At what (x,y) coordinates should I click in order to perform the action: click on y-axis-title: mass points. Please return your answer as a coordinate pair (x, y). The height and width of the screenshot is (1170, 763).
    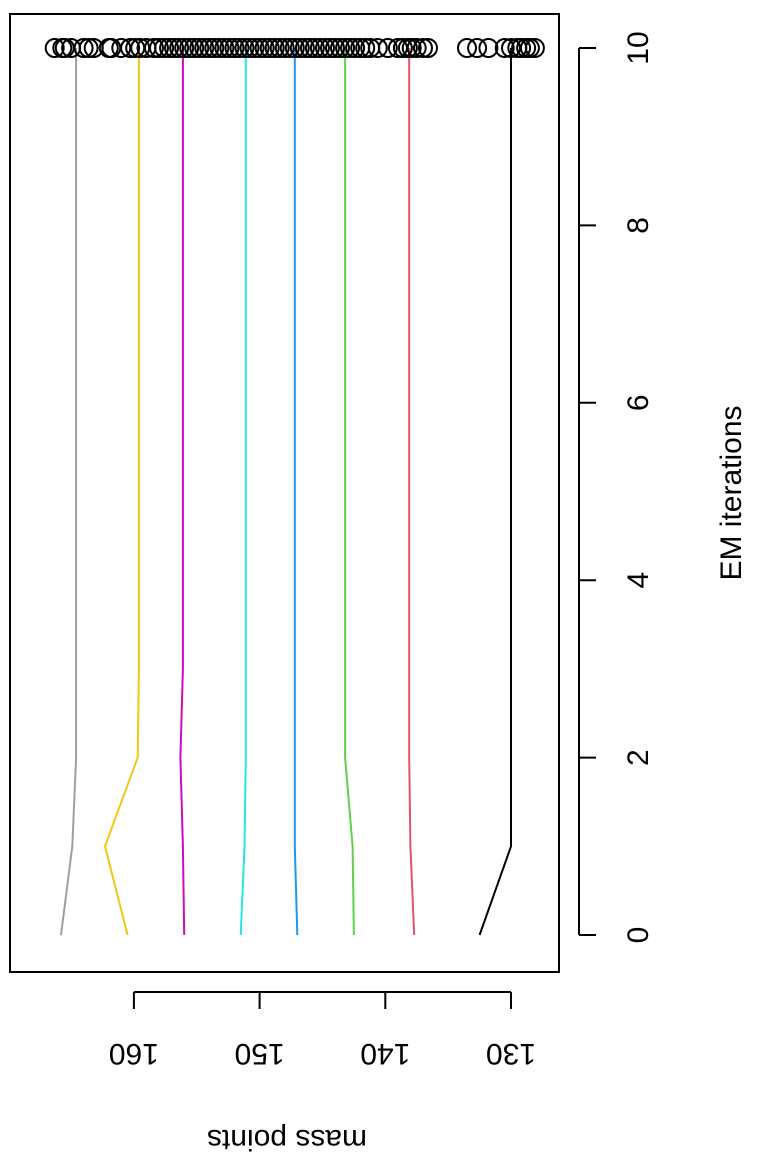
    Looking at the image, I should click on (287, 1139).